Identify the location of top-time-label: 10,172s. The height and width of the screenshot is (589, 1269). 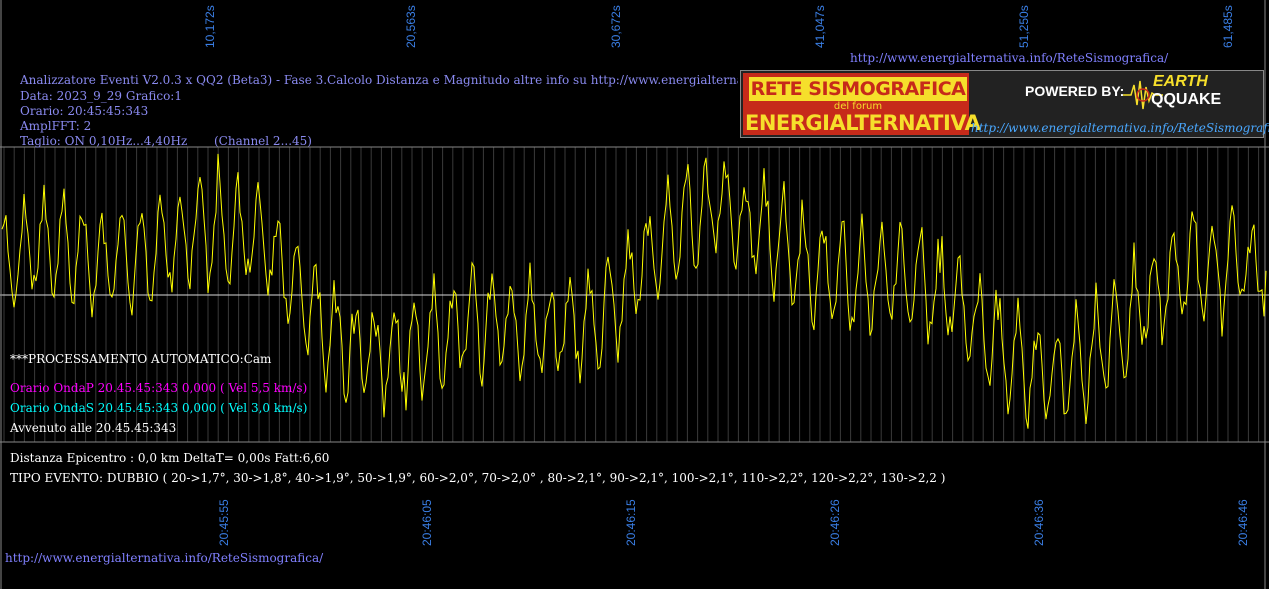
(210, 26).